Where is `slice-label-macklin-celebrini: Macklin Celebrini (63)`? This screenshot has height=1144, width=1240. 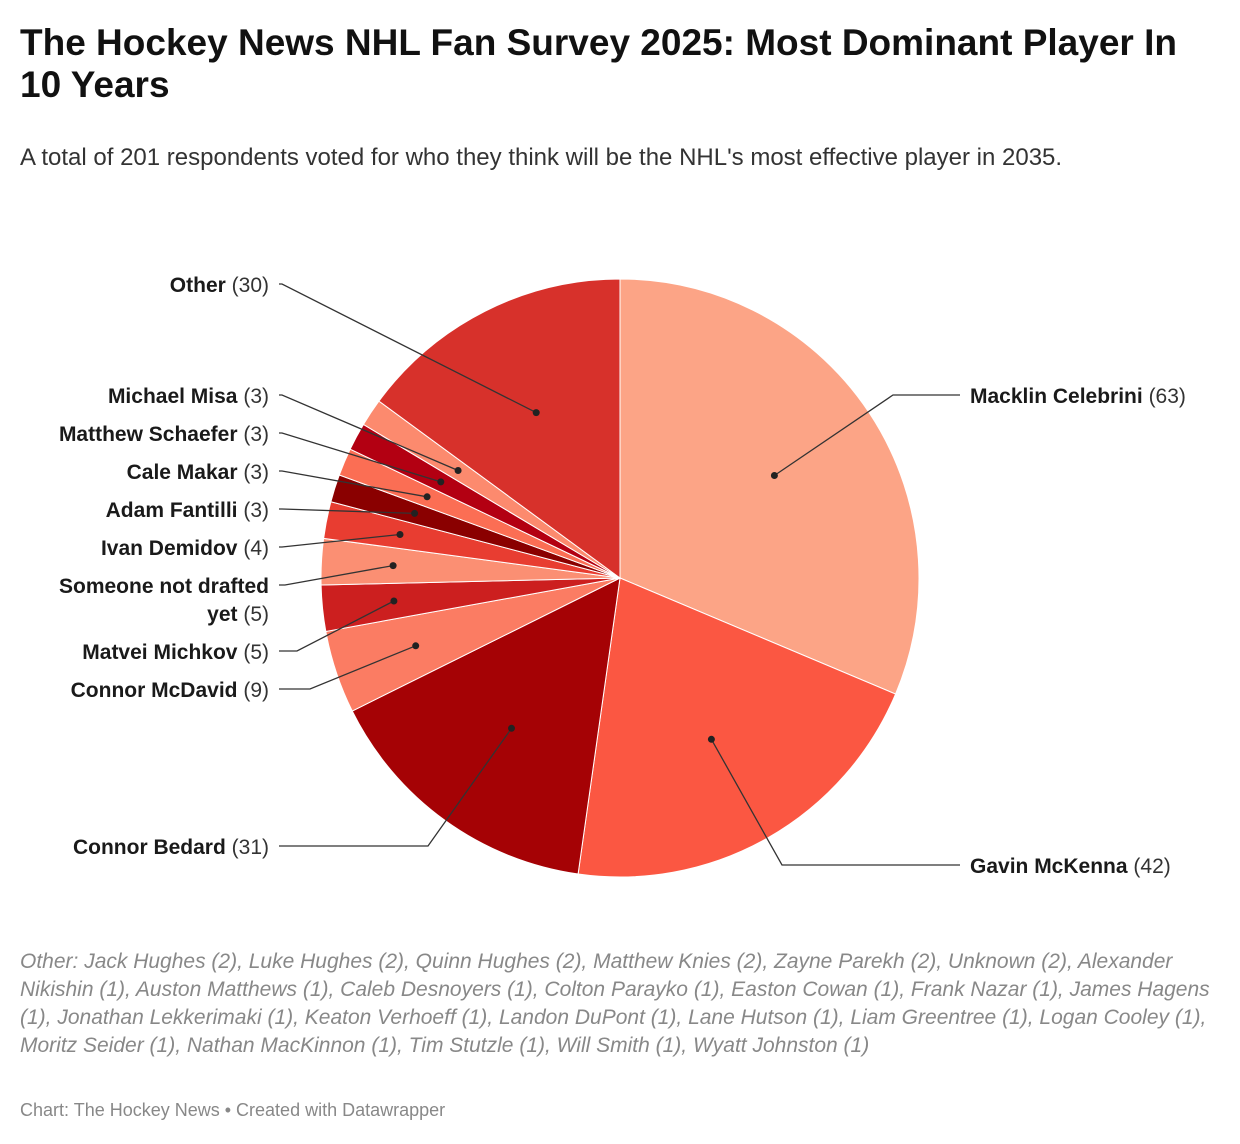 slice-label-macklin-celebrini: Macklin Celebrini (63) is located at coordinates (1078, 396).